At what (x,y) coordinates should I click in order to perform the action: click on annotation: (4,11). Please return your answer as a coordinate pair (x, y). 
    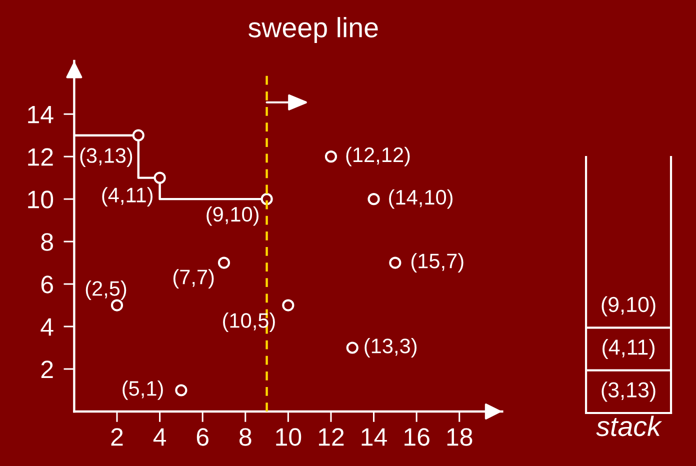
    Looking at the image, I should click on (127, 197).